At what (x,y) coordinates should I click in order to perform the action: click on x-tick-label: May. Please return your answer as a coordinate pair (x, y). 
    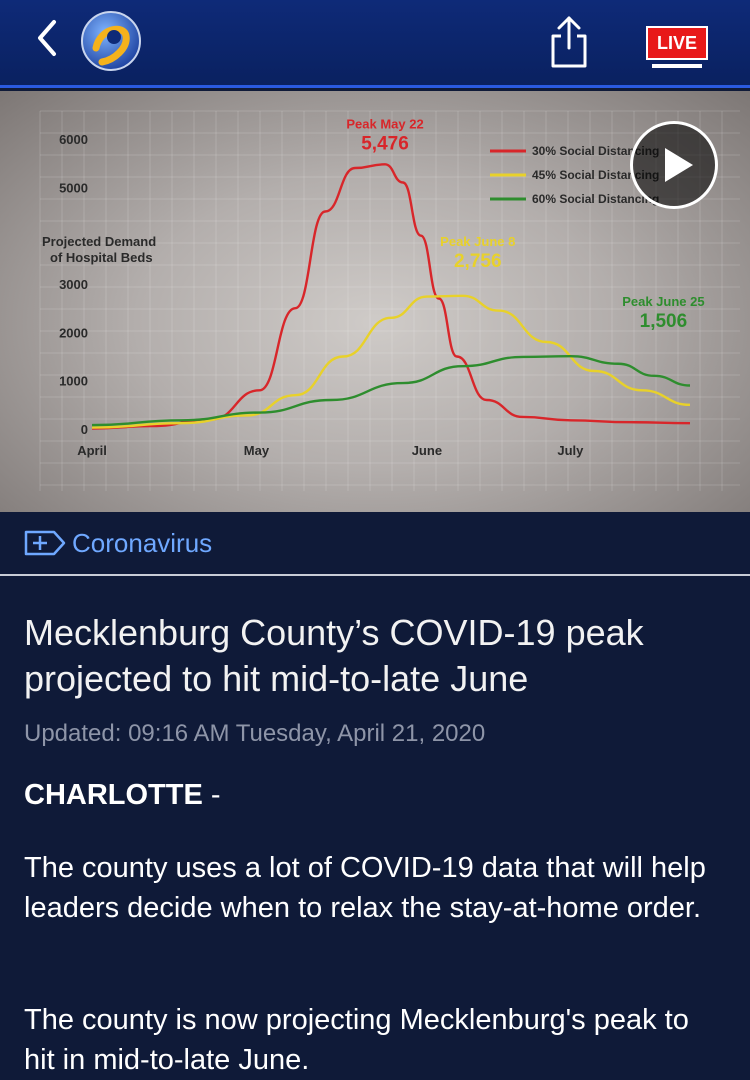
    Looking at the image, I should click on (257, 450).